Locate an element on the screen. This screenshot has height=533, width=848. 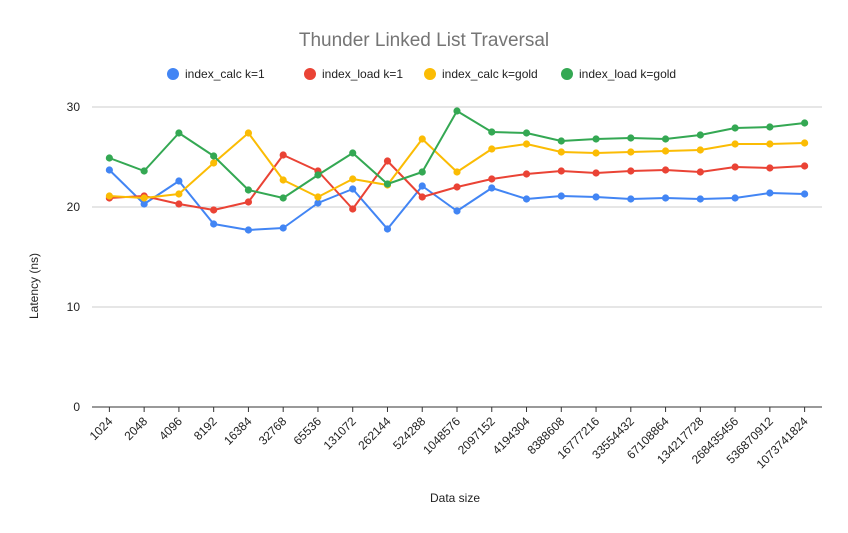
y-tick-label: 30 is located at coordinates (74, 107).